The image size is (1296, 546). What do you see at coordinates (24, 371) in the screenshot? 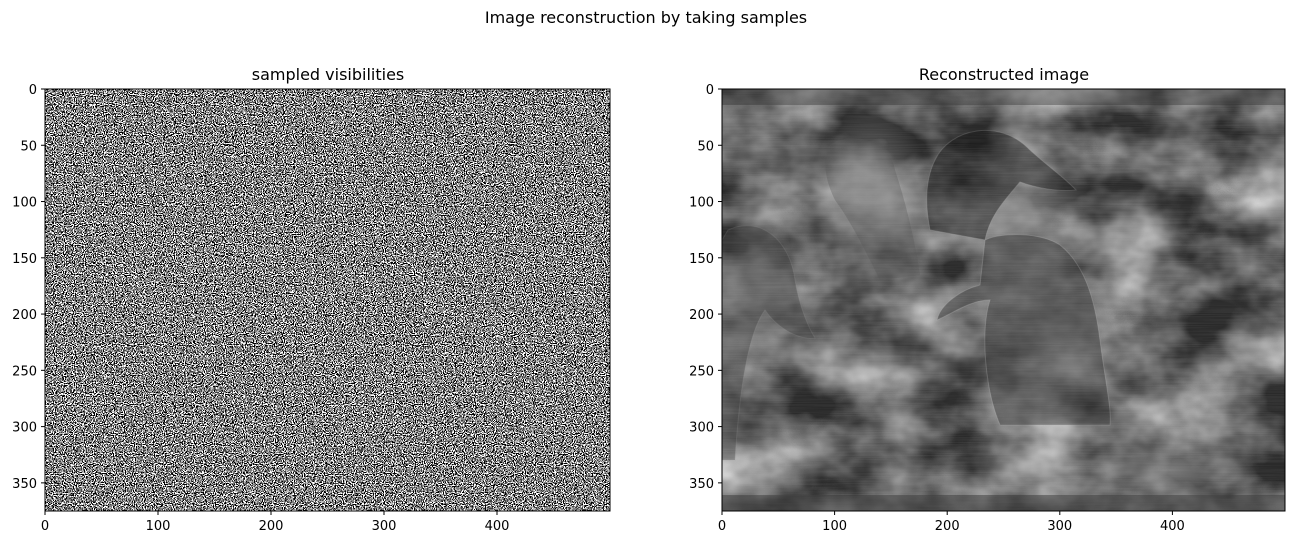
I see `y-tick-label-left: 250` at bounding box center [24, 371].